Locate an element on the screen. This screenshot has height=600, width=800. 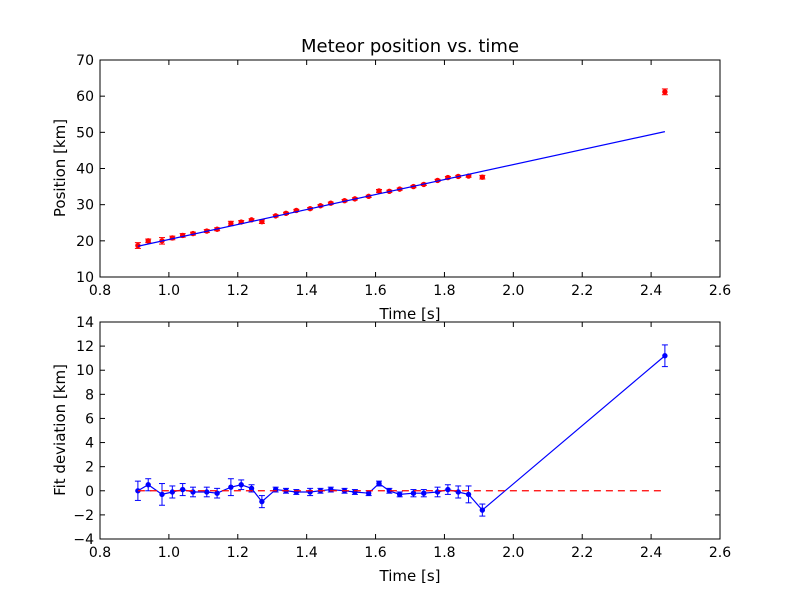
y-tick-label: 12 is located at coordinates (85, 347).